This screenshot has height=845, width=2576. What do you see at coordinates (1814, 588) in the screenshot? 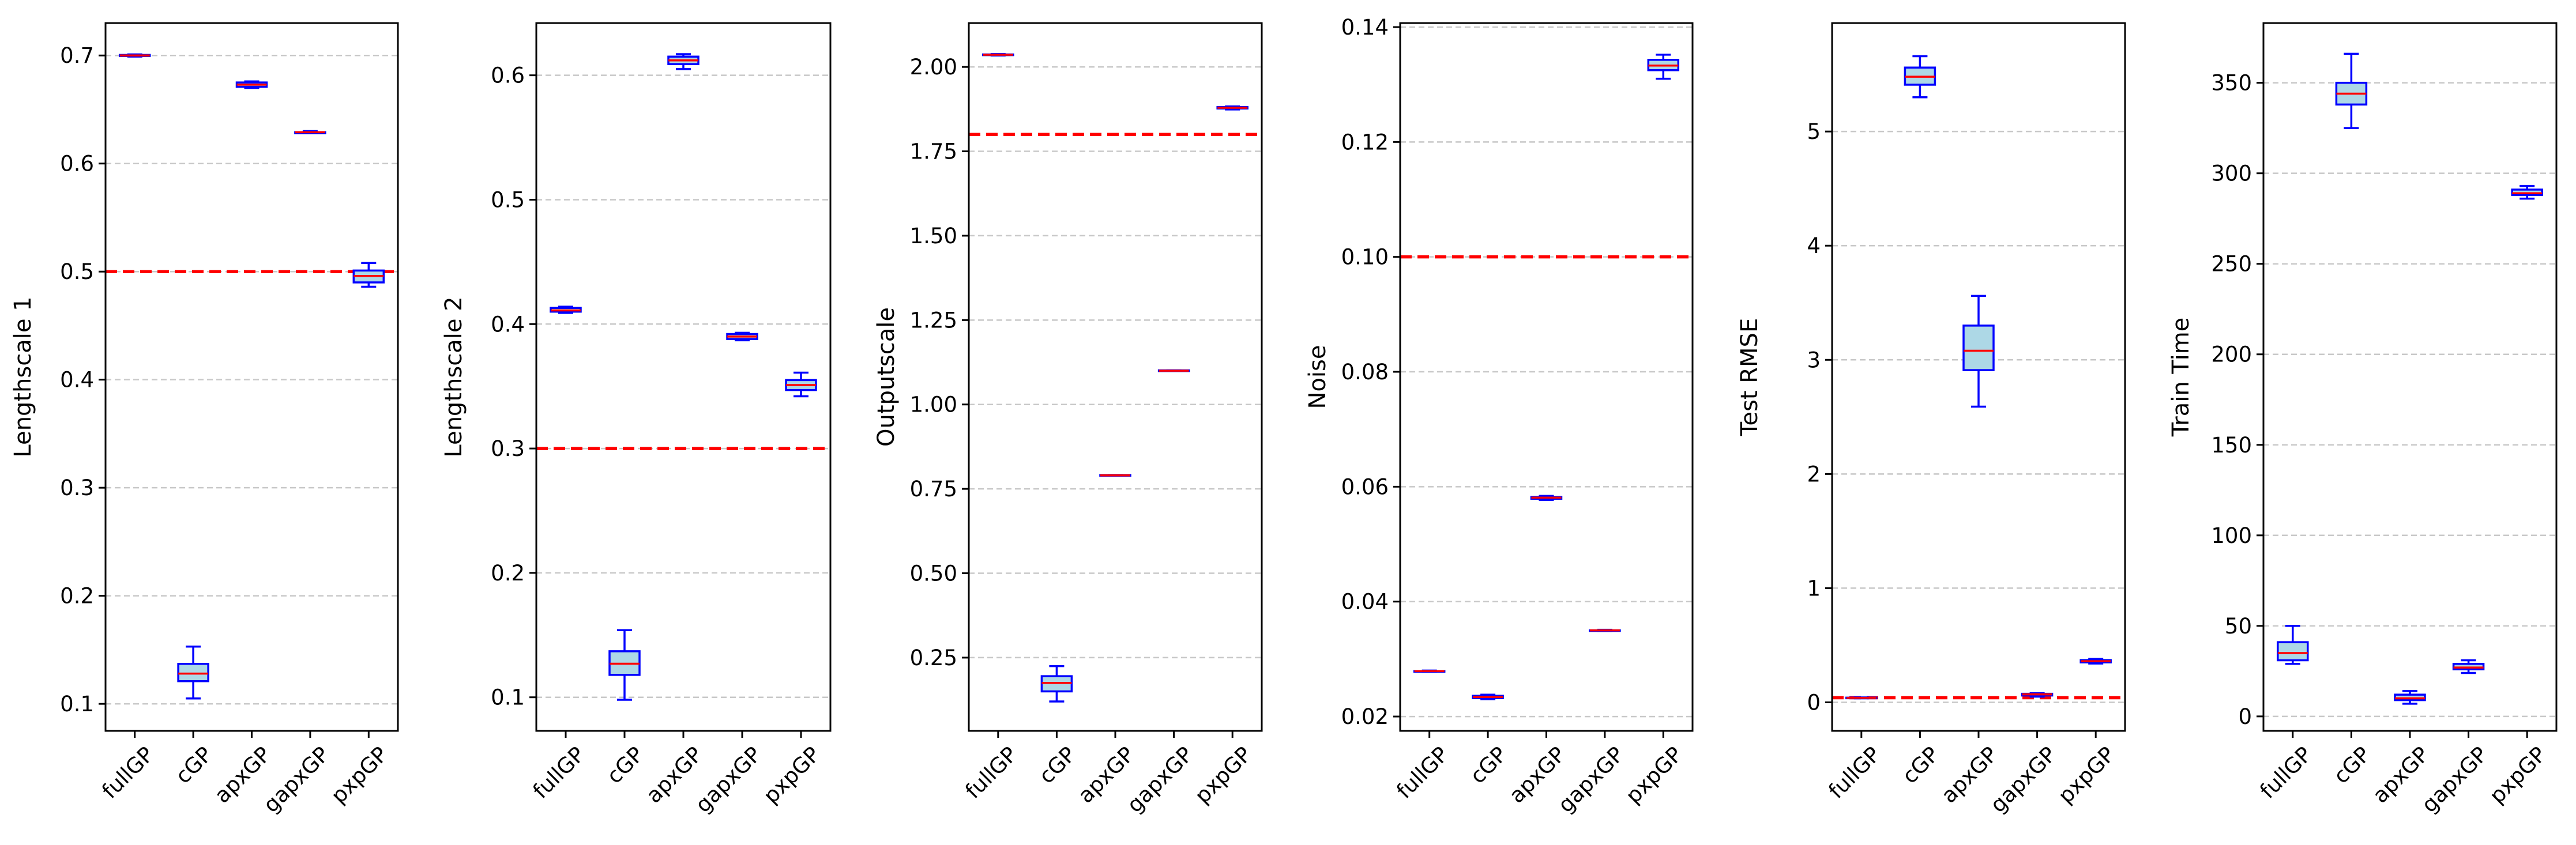
I see `y-tick-label: 1` at bounding box center [1814, 588].